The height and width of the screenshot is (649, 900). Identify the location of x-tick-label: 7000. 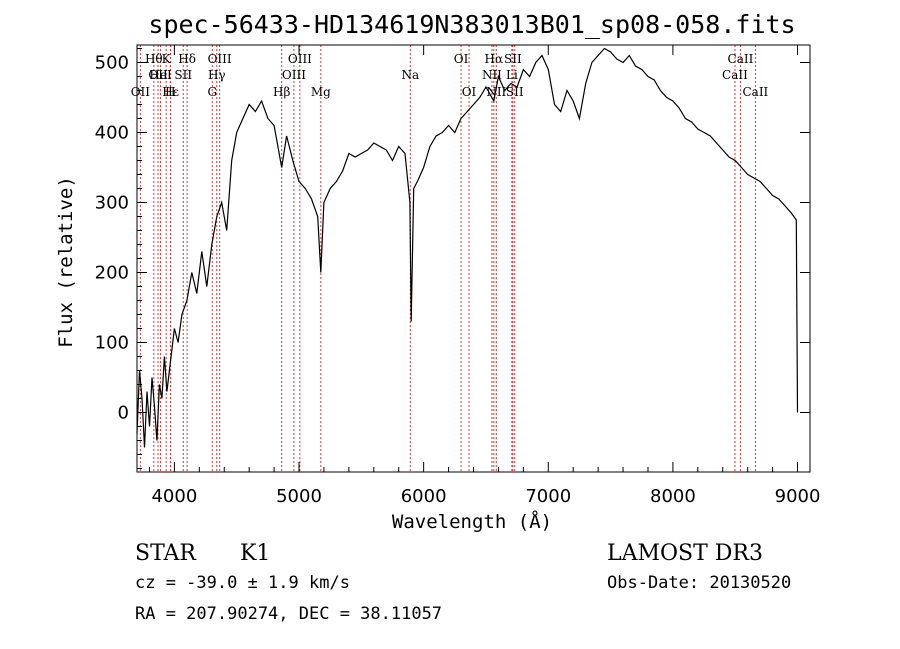
(548, 496).